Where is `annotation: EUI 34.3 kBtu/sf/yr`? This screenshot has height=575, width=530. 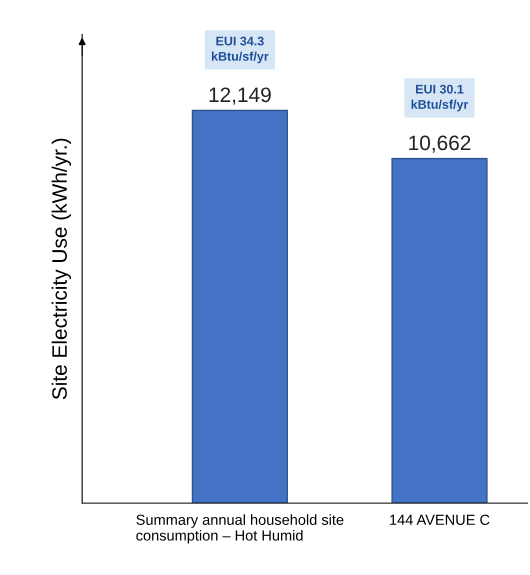 annotation: EUI 34.3 kBtu/sf/yr is located at coordinates (240, 50).